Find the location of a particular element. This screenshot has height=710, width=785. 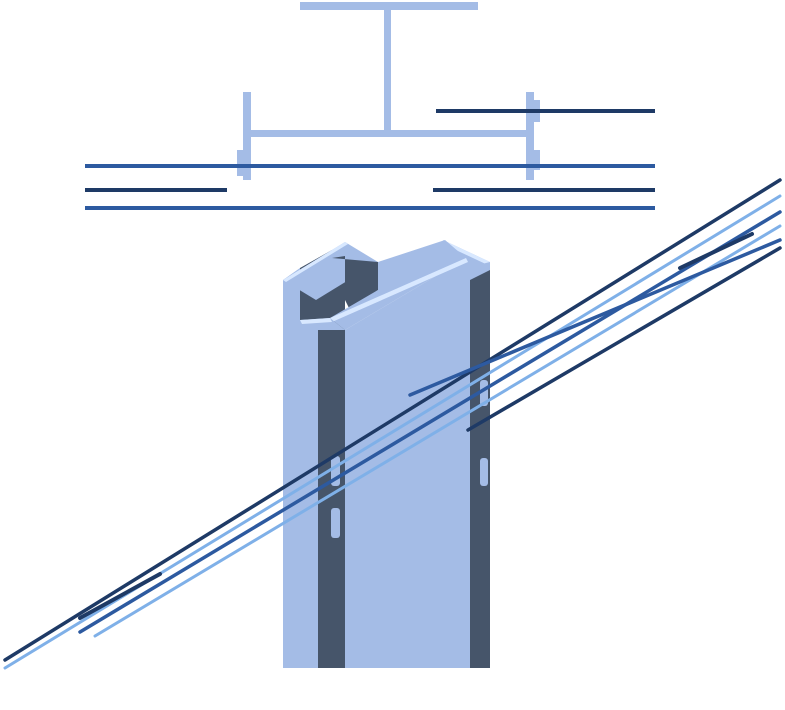

column-left-flange-front-edge is located at coordinates (316, 321).